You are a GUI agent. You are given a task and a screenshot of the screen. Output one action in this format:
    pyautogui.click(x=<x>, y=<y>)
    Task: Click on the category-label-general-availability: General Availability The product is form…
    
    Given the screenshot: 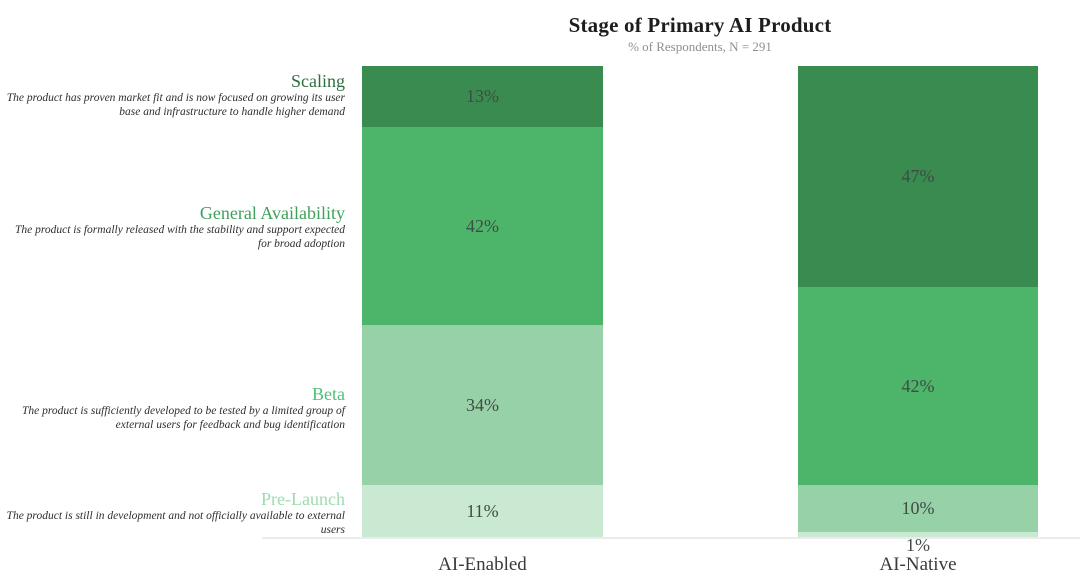 What is the action you would take?
    pyautogui.click(x=172, y=227)
    